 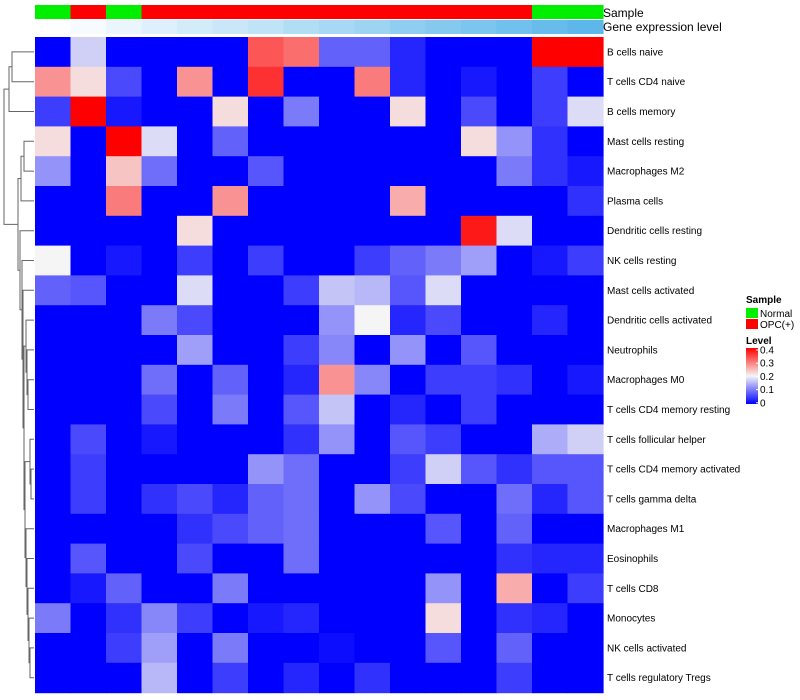 What do you see at coordinates (646, 172) in the screenshot?
I see `row-label: Macrophages M2` at bounding box center [646, 172].